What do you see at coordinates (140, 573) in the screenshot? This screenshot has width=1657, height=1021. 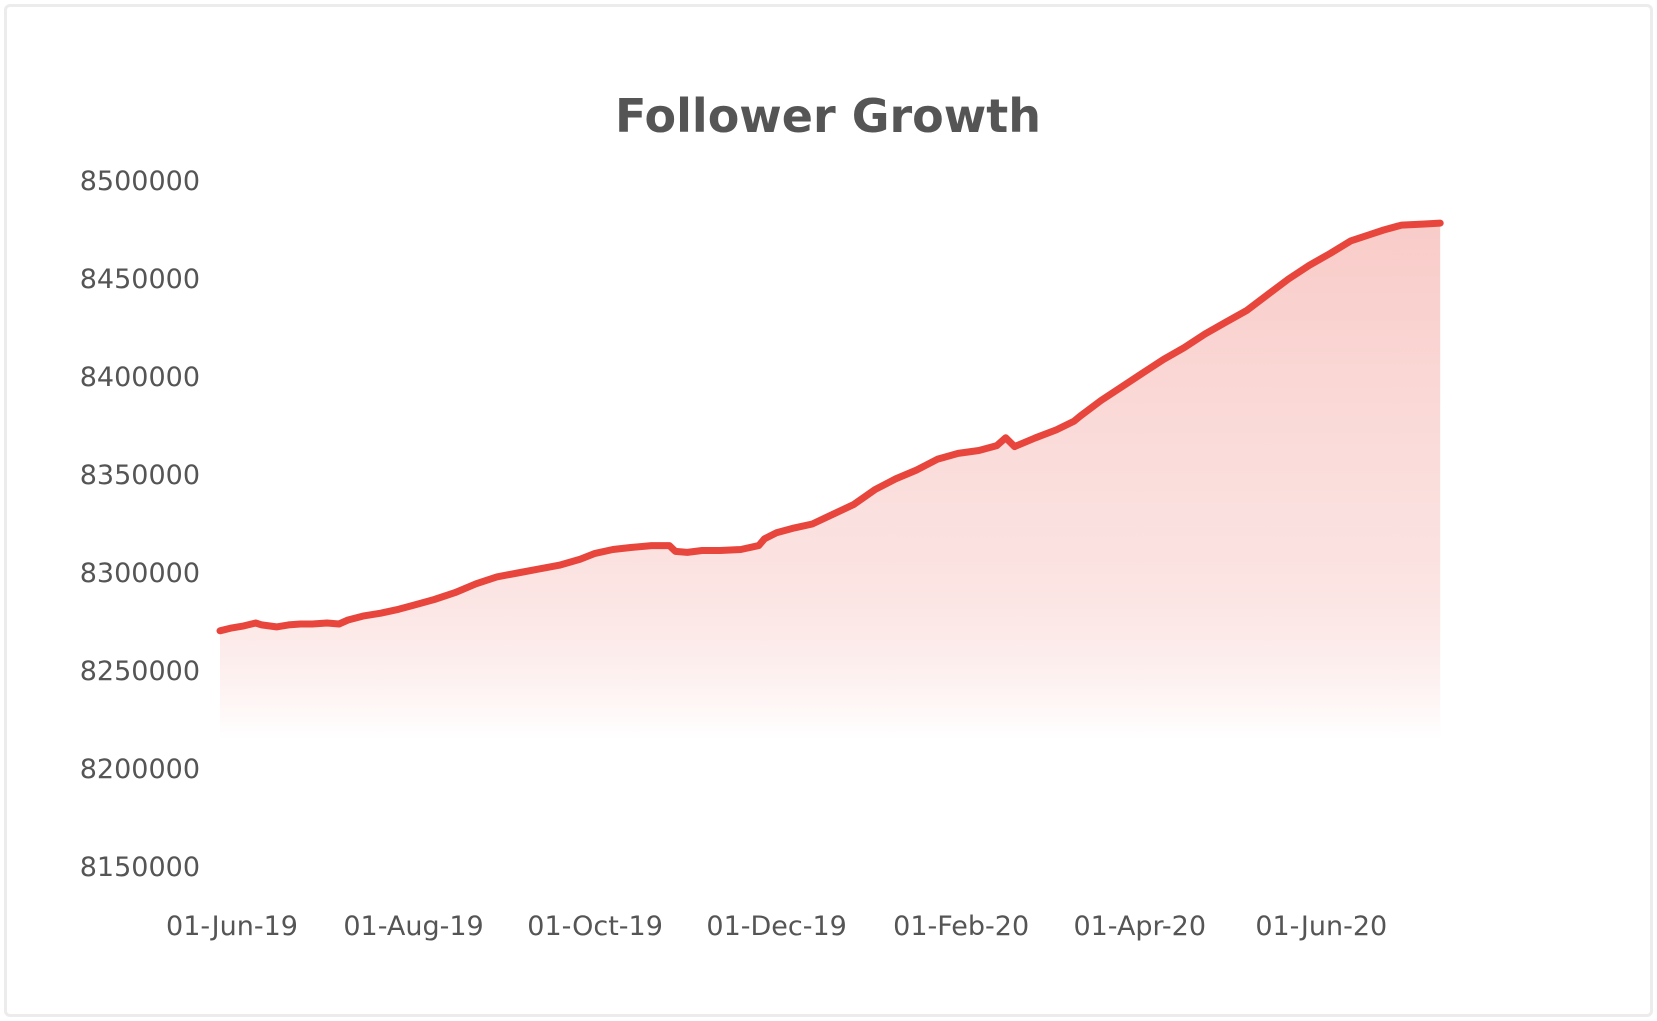 I see `y-tick-label: 8300000` at bounding box center [140, 573].